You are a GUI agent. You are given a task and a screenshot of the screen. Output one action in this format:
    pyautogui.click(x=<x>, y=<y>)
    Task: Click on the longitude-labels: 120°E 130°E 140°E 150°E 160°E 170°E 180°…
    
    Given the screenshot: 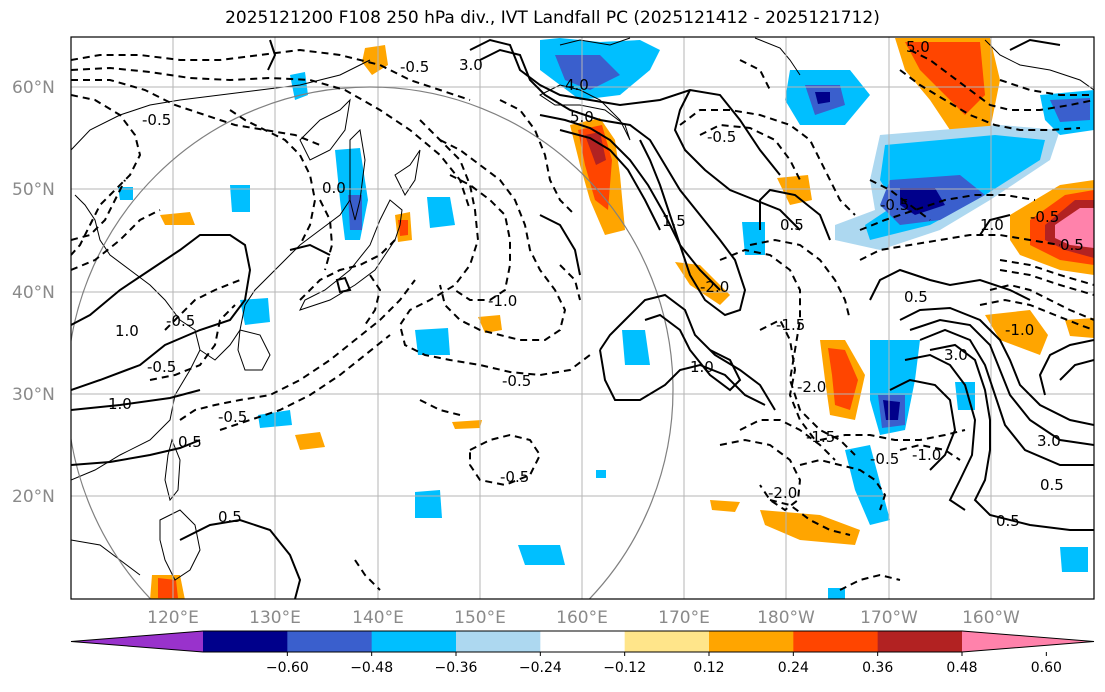 What is the action you would take?
    pyautogui.click(x=583, y=618)
    